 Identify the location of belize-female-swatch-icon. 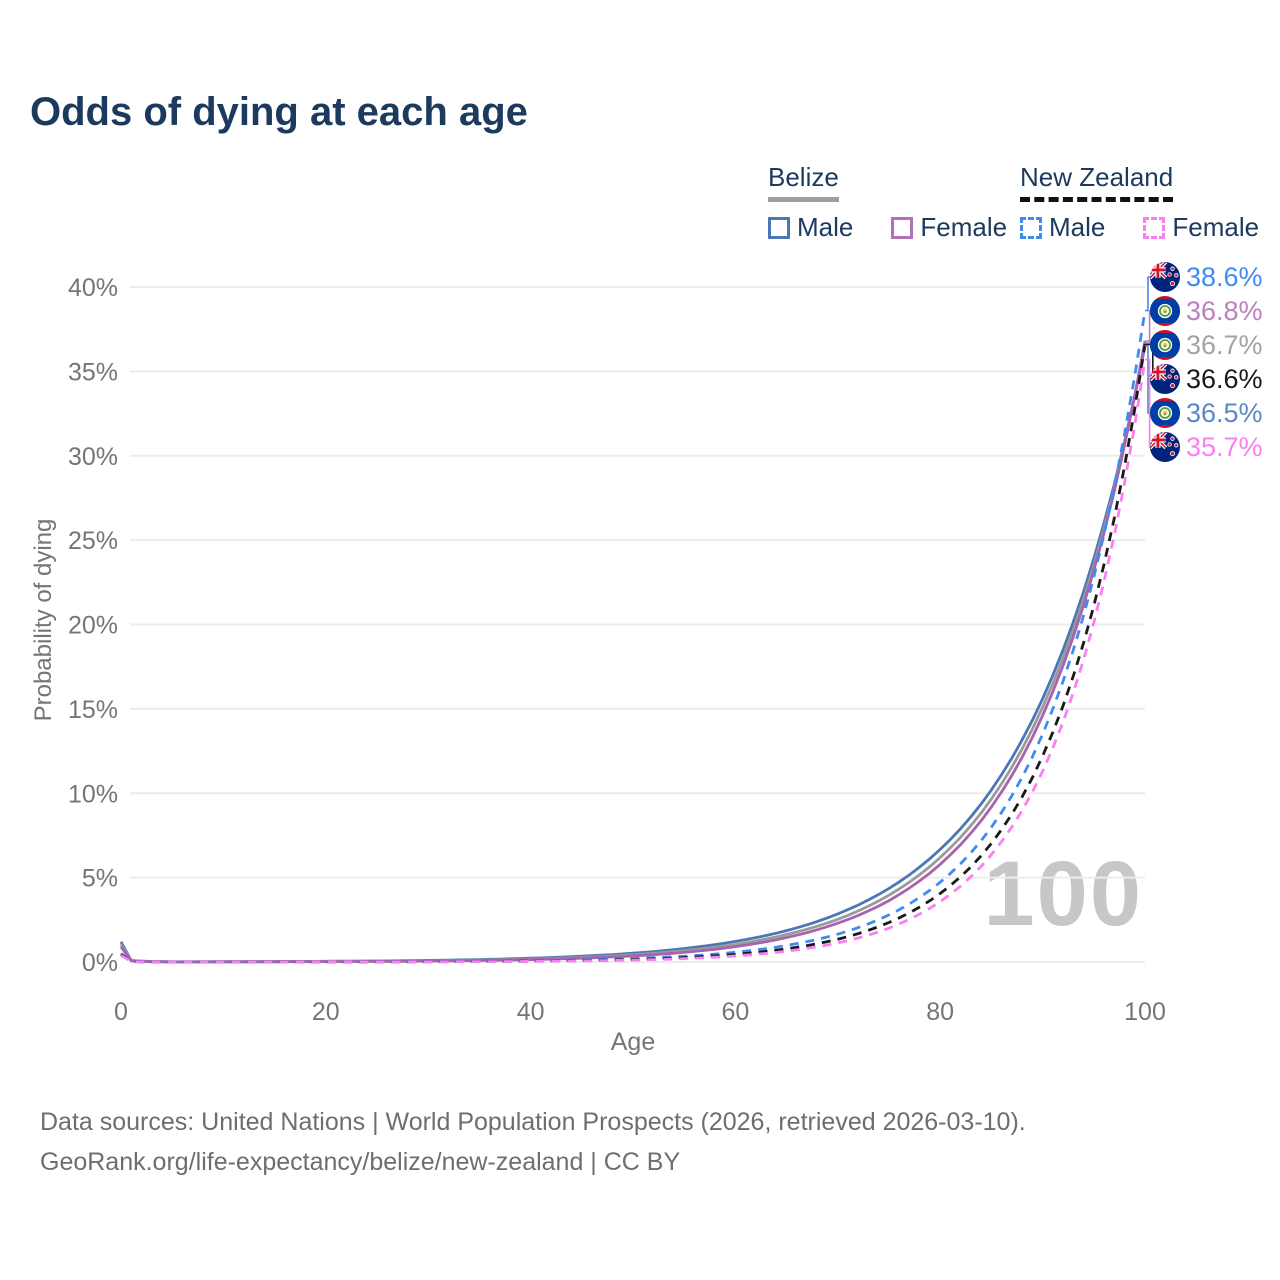
(902, 227).